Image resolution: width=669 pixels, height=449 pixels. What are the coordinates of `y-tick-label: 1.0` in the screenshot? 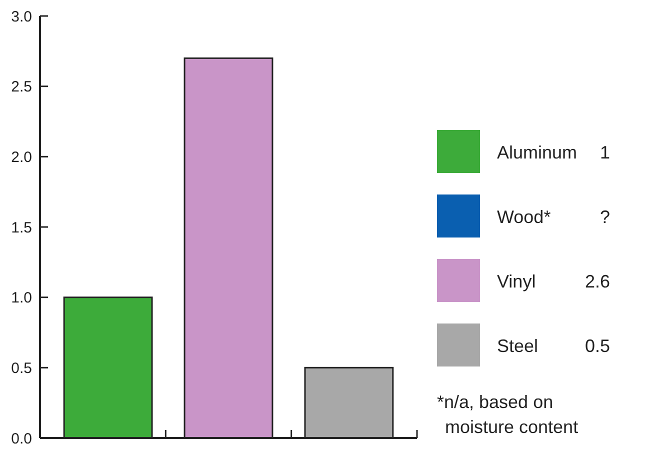 It's located at (21, 298).